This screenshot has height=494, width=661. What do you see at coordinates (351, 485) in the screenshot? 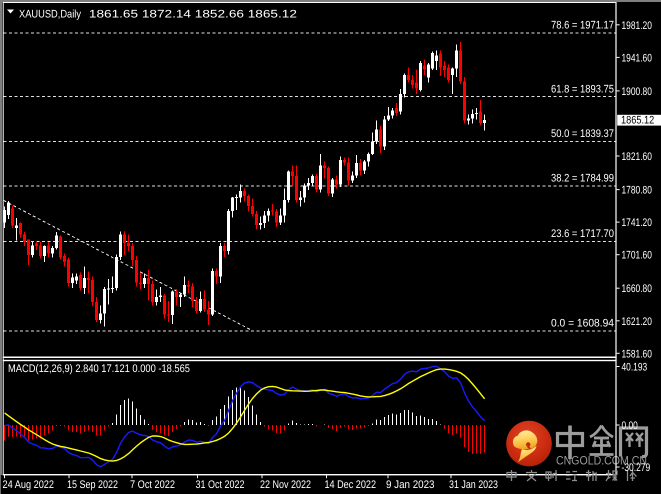
I see `svg-text: 14 Dec 2022` at bounding box center [351, 485].